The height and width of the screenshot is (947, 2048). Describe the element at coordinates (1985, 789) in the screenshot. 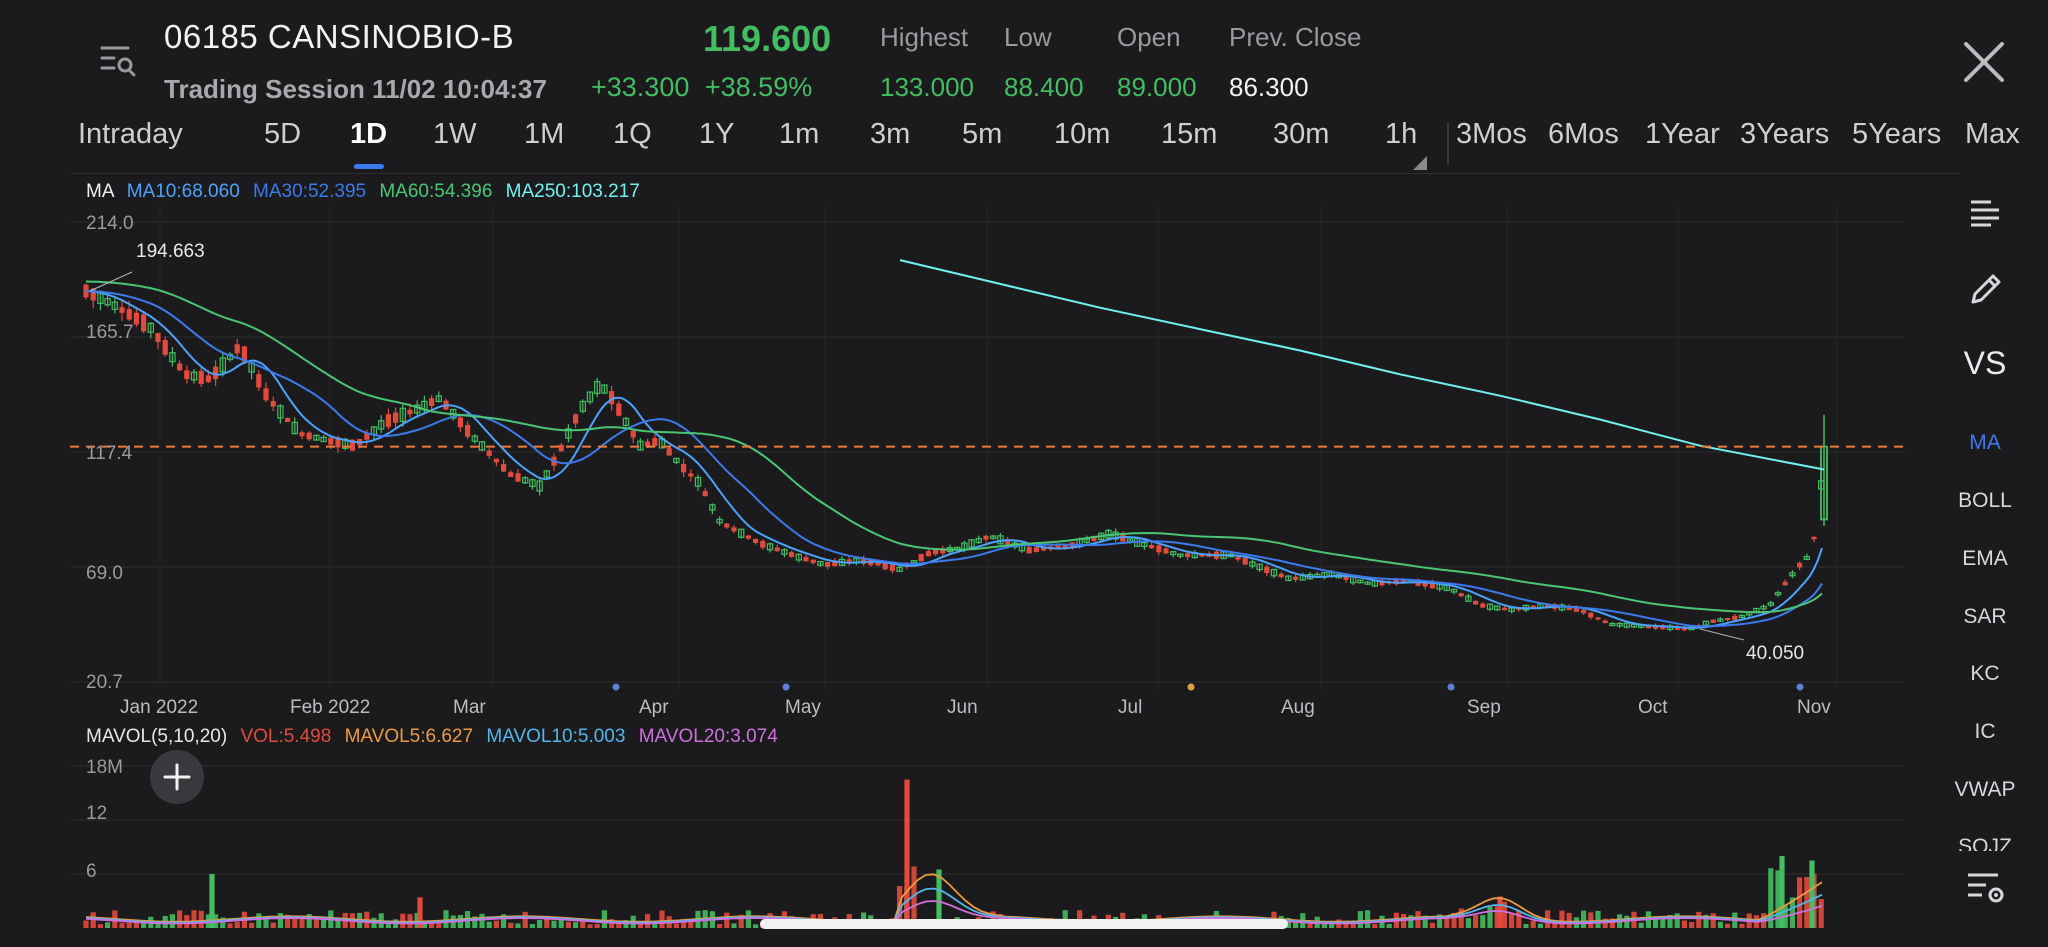

I see `sidebar-item-vwap: VWAP` at that location.